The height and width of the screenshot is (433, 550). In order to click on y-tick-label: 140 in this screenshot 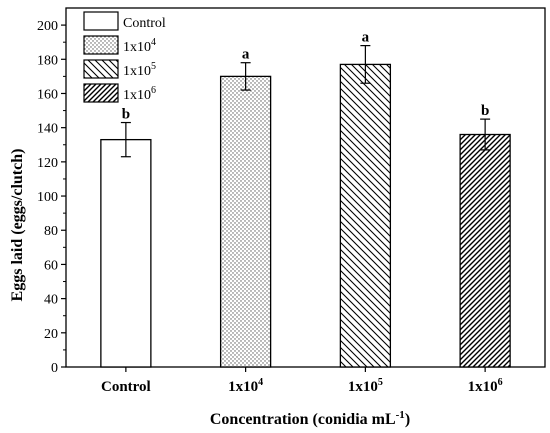, I will do `click(47, 129)`.